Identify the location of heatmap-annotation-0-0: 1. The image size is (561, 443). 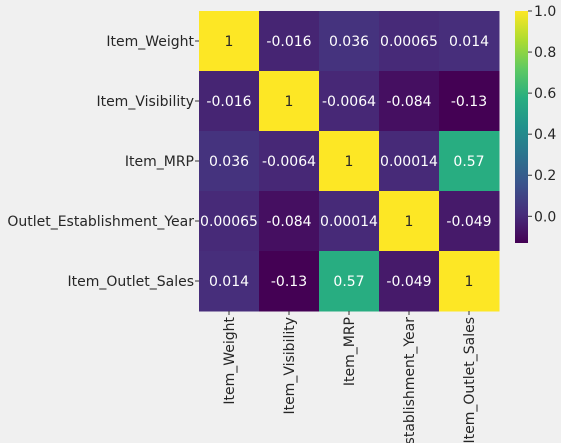
(229, 42).